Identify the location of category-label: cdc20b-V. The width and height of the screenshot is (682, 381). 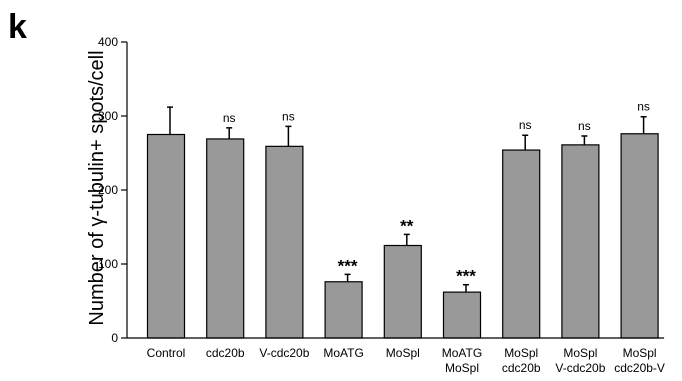
(639, 368).